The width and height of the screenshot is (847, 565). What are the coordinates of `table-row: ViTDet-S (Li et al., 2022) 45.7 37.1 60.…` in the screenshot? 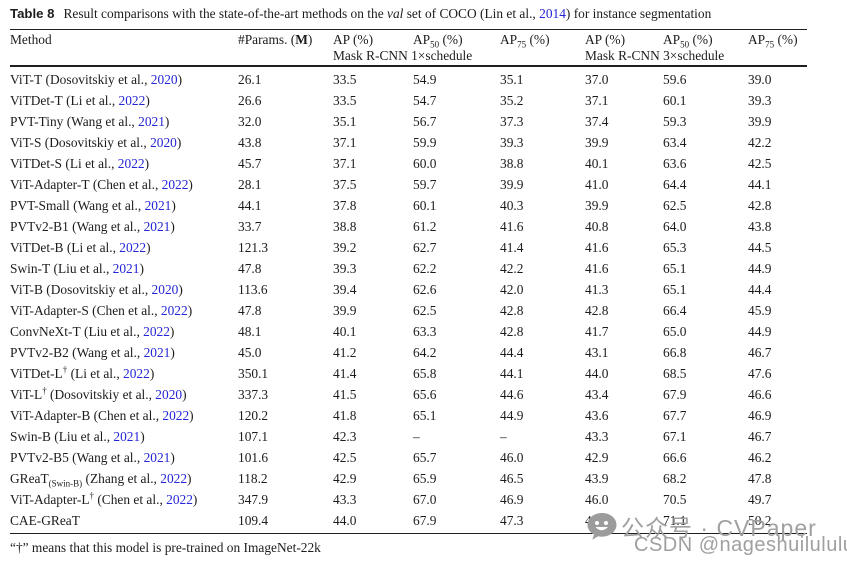 It's located at (408, 163).